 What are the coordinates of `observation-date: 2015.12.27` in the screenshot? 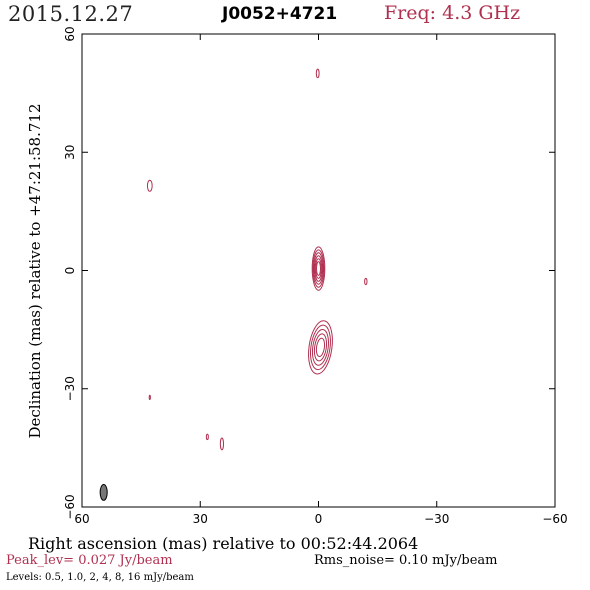 It's located at (71, 14).